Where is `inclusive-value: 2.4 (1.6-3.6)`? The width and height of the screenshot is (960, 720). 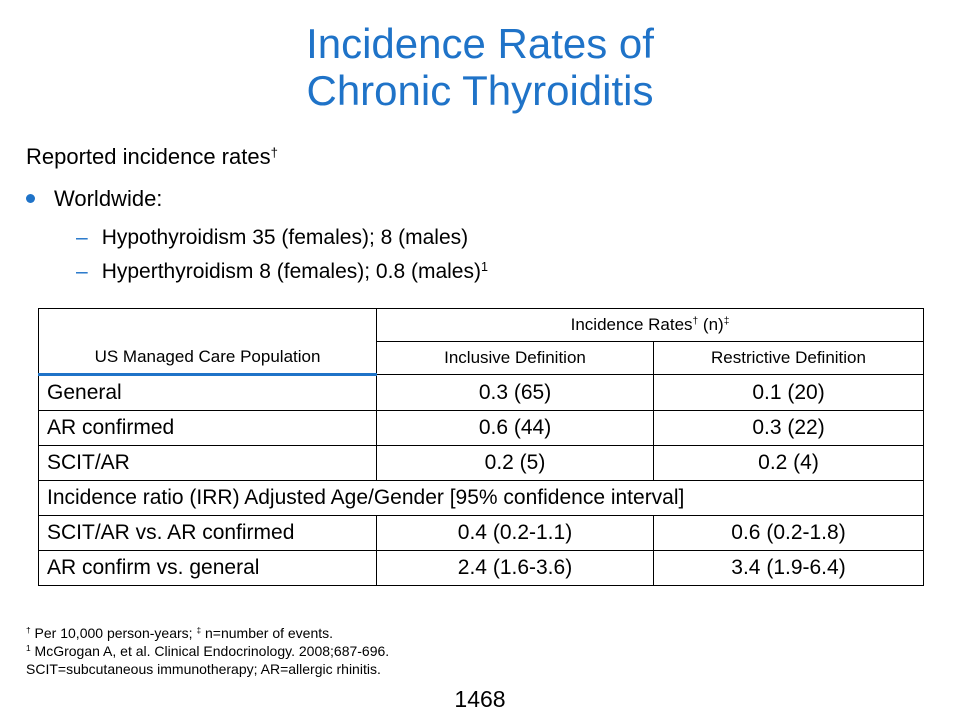 inclusive-value: 2.4 (1.6-3.6) is located at coordinates (515, 568).